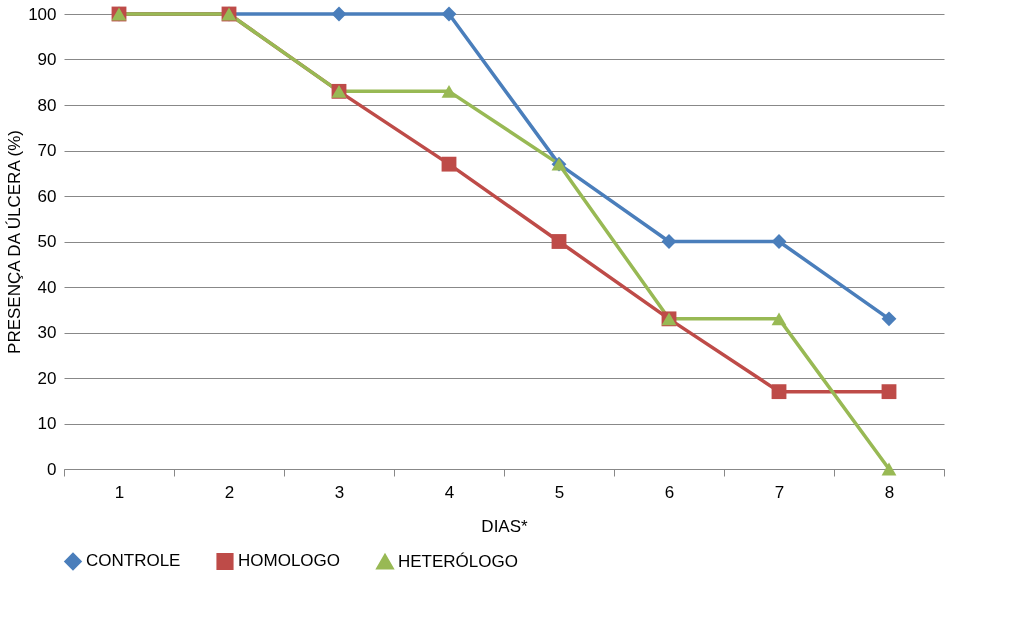  What do you see at coordinates (47, 105) in the screenshot?
I see `y-tick-label: 80` at bounding box center [47, 105].